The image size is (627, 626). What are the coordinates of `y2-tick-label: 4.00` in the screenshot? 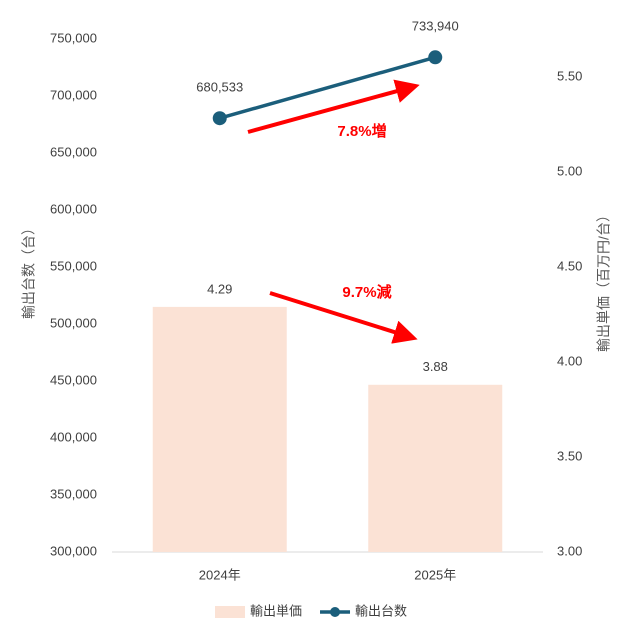 It's located at (569, 360).